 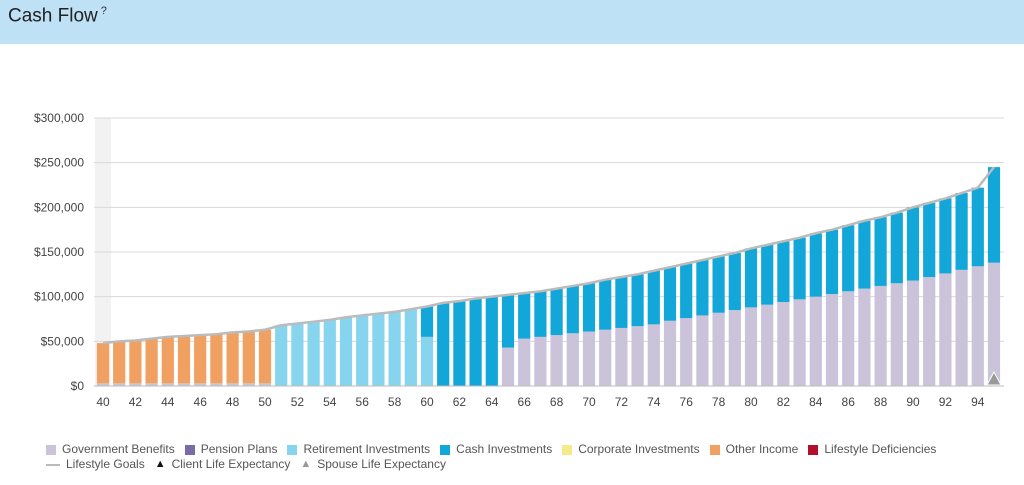 I want to click on x-tick-label: 62, so click(x=460, y=402).